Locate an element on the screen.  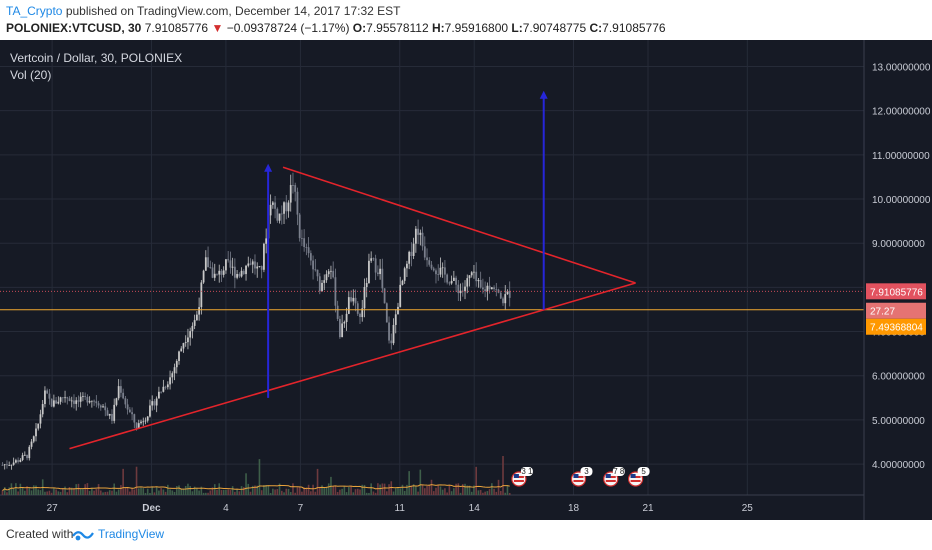
event-count-label: 7 8 is located at coordinates (619, 471).